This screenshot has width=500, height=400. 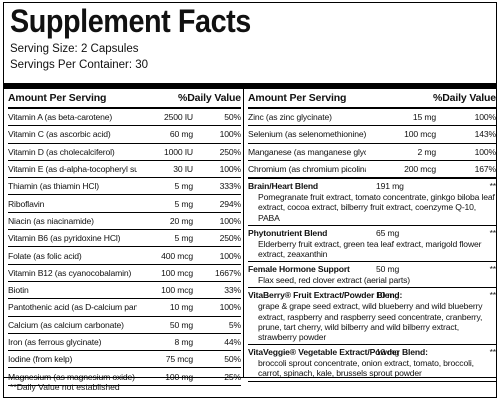 I want to click on daily-value: 167%, so click(x=485, y=169).